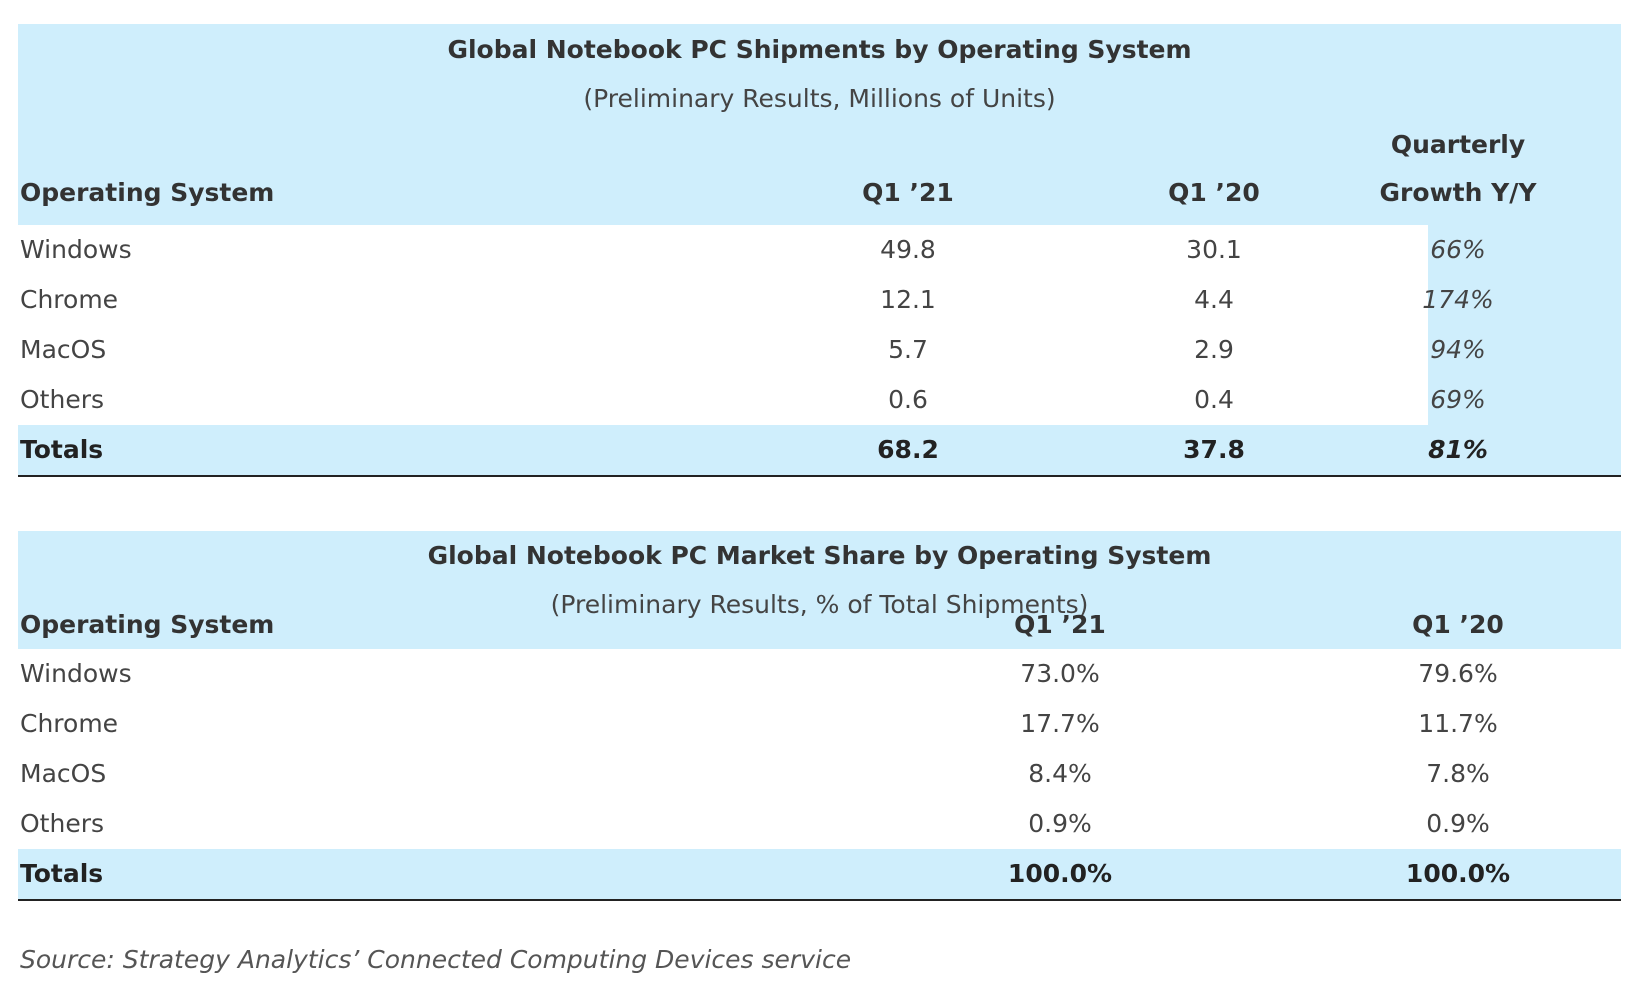 The width and height of the screenshot is (1636, 985). What do you see at coordinates (1060, 873) in the screenshot?
I see `totals-q1-21: 100.0%` at bounding box center [1060, 873].